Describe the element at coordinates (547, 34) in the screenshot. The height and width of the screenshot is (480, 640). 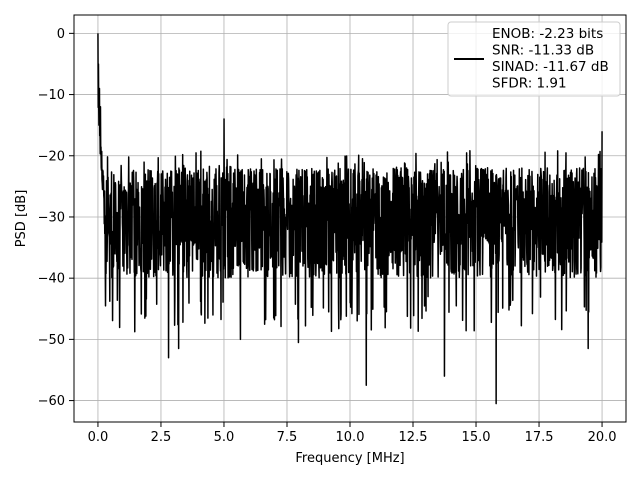
I see `legend-enob: ENOB: -2.23 bits` at that location.